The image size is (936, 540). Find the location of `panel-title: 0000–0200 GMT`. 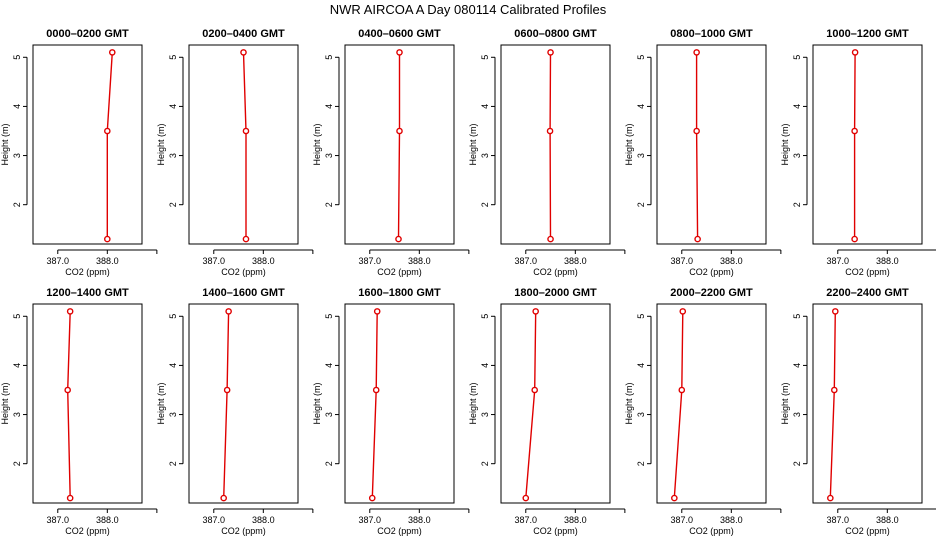

panel-title: 0000–0200 GMT is located at coordinates (87, 34).